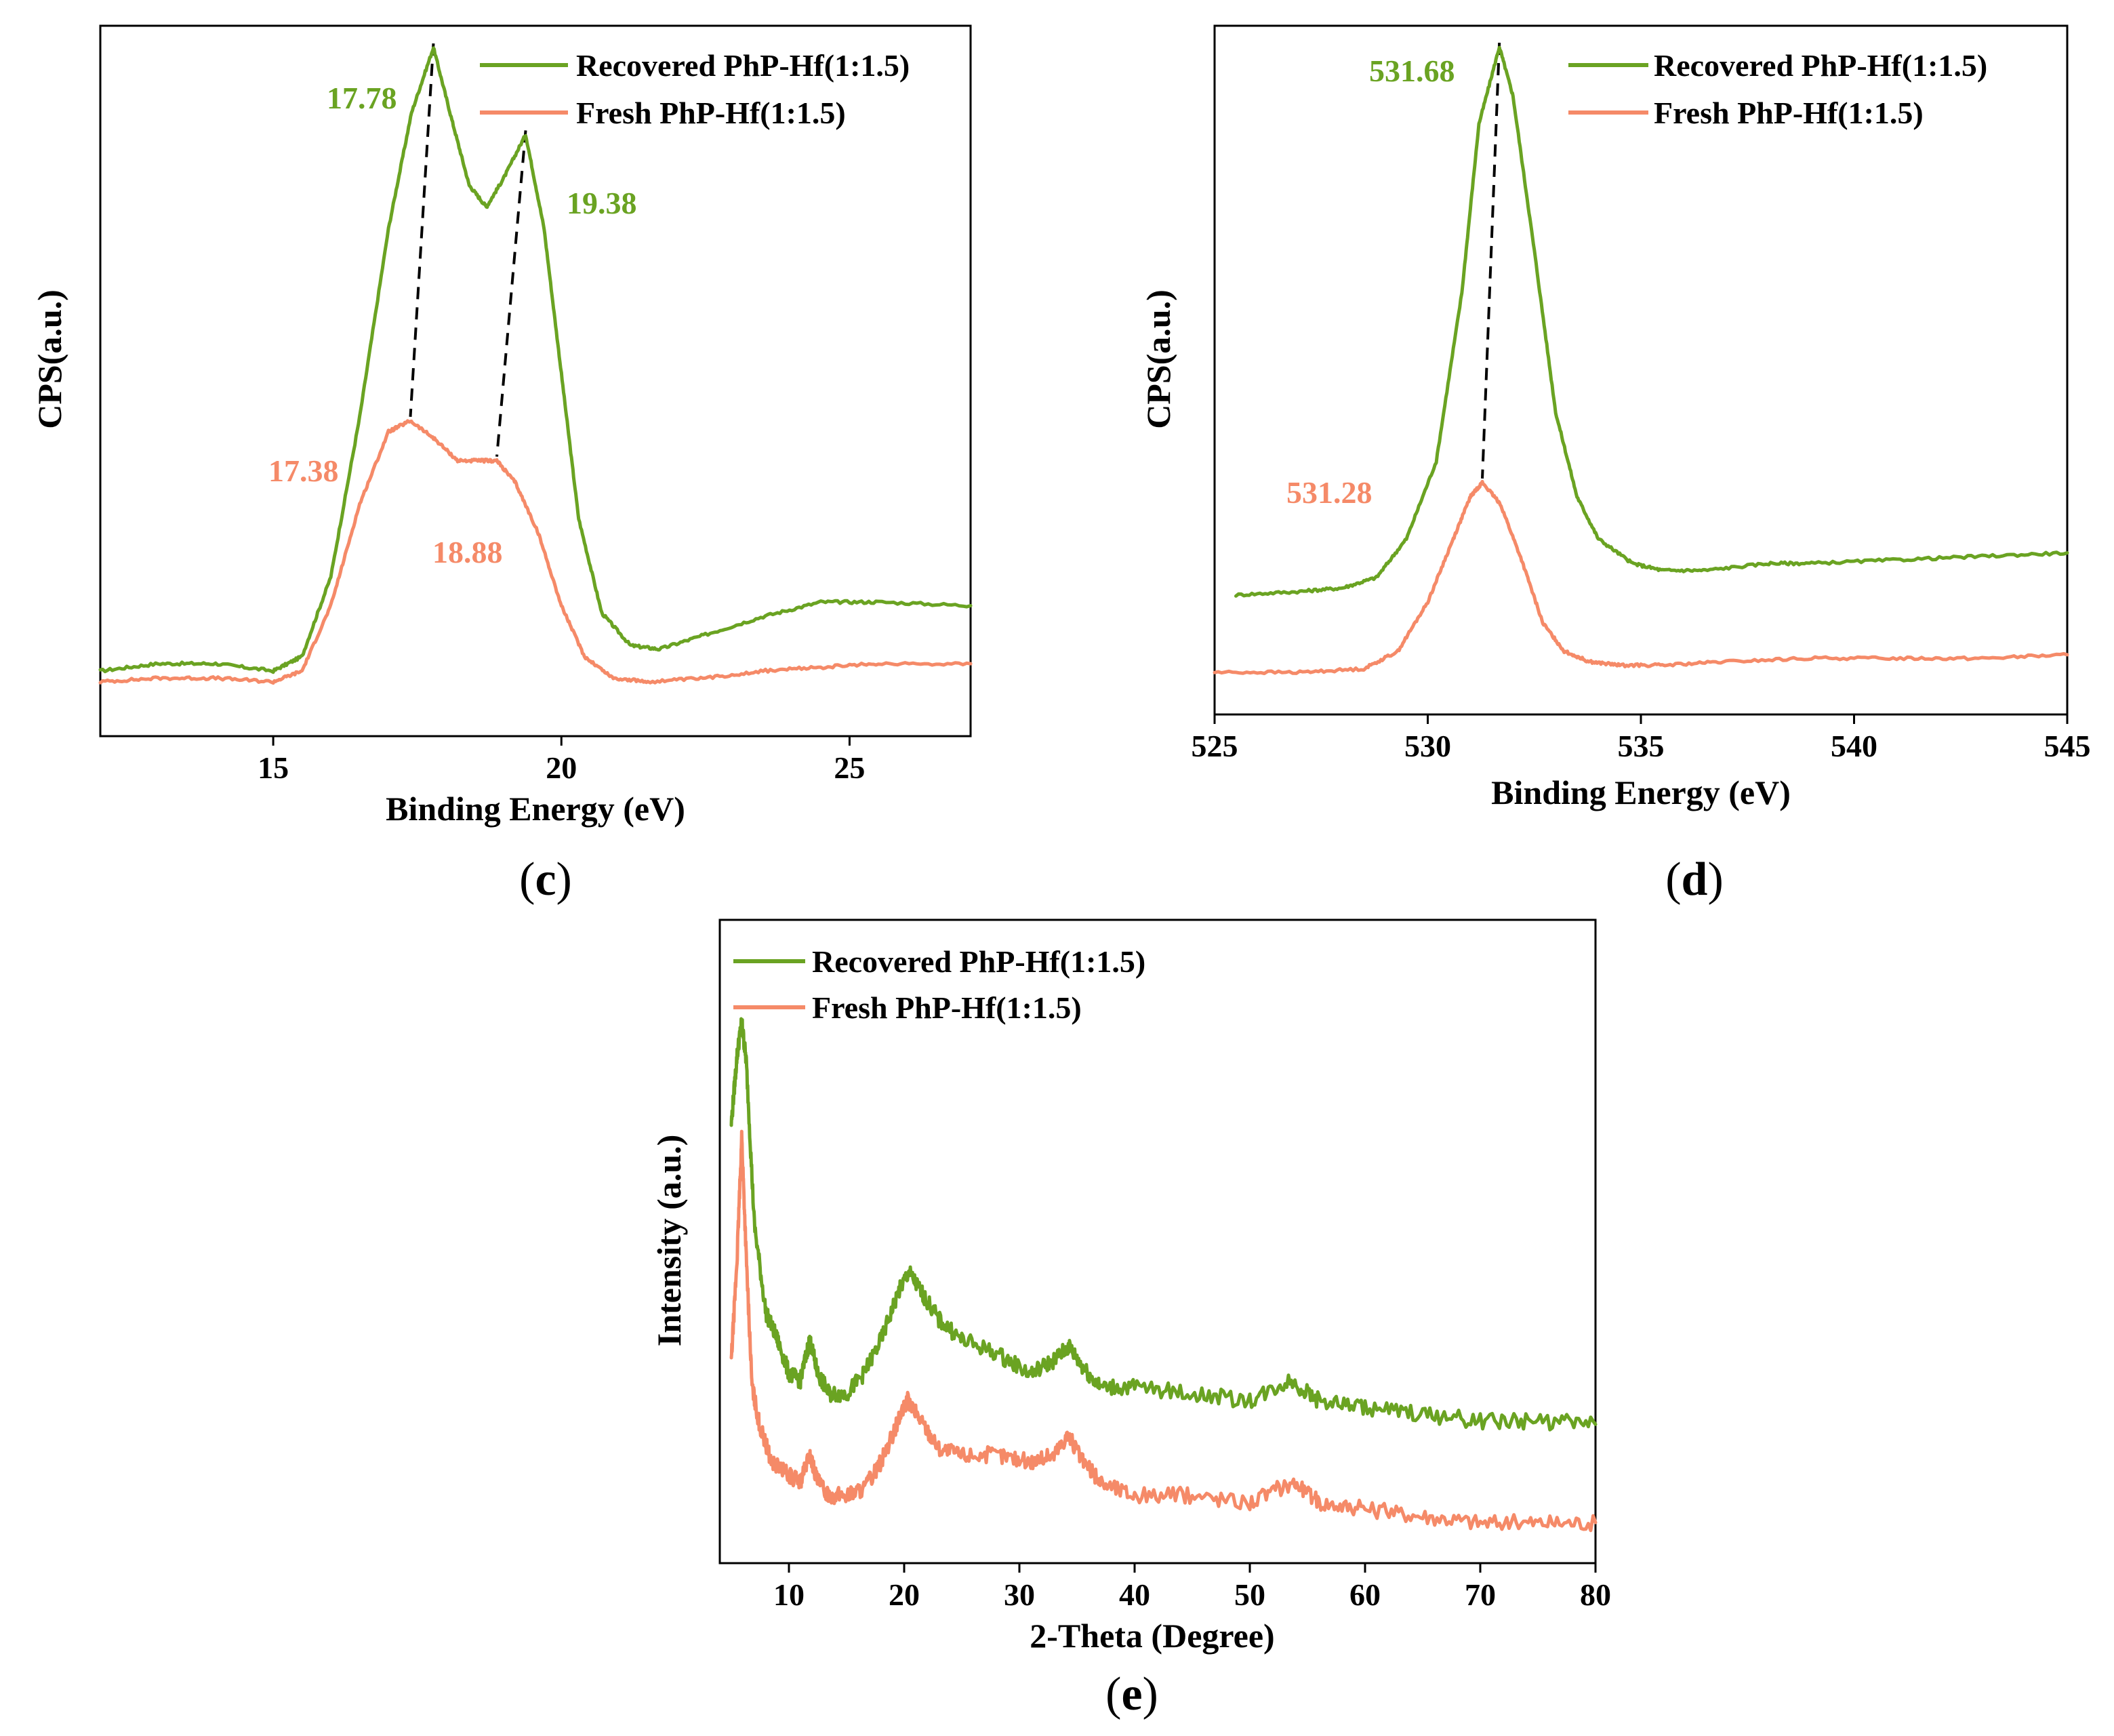  Describe the element at coordinates (904, 1594) in the screenshot. I see `panel-e-x-tick-label: 20` at that location.